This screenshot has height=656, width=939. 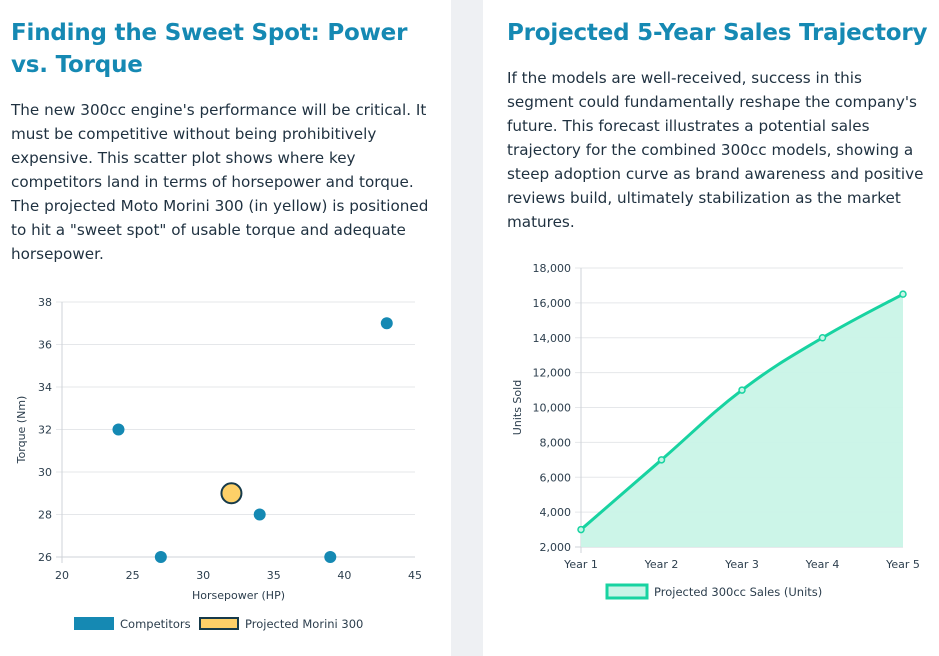 What do you see at coordinates (661, 564) in the screenshot?
I see `x-tick-label: Year 2` at bounding box center [661, 564].